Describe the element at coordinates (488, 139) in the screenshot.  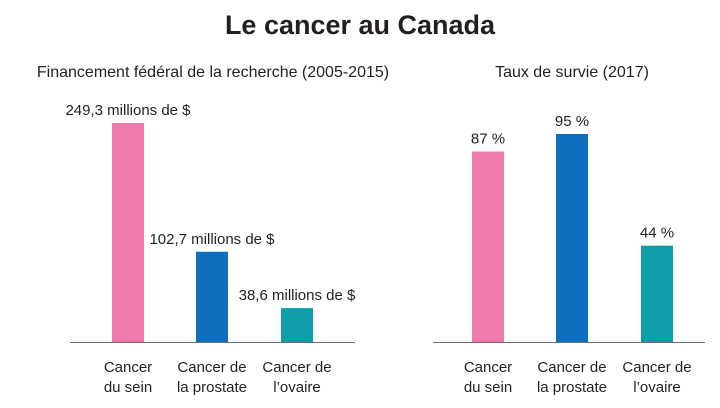
I see `data-label: 87 %` at that location.